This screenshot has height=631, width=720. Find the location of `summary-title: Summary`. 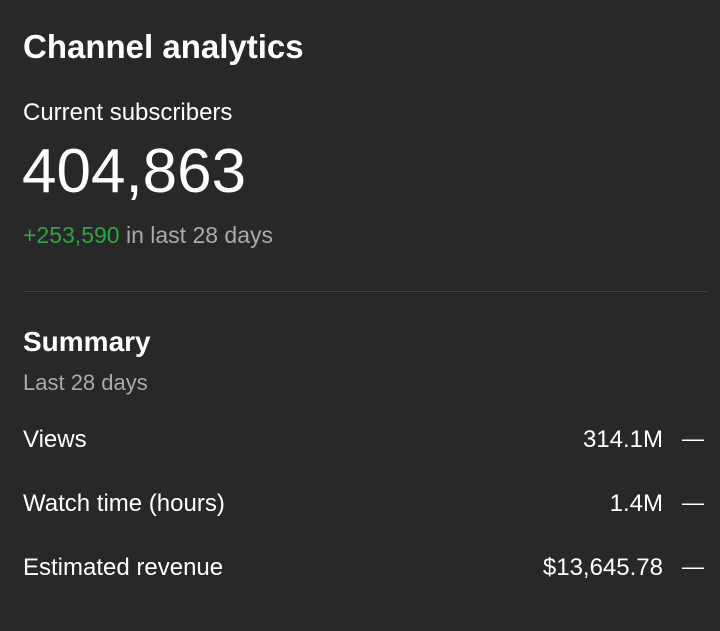

summary-title: Summary is located at coordinates (87, 341).